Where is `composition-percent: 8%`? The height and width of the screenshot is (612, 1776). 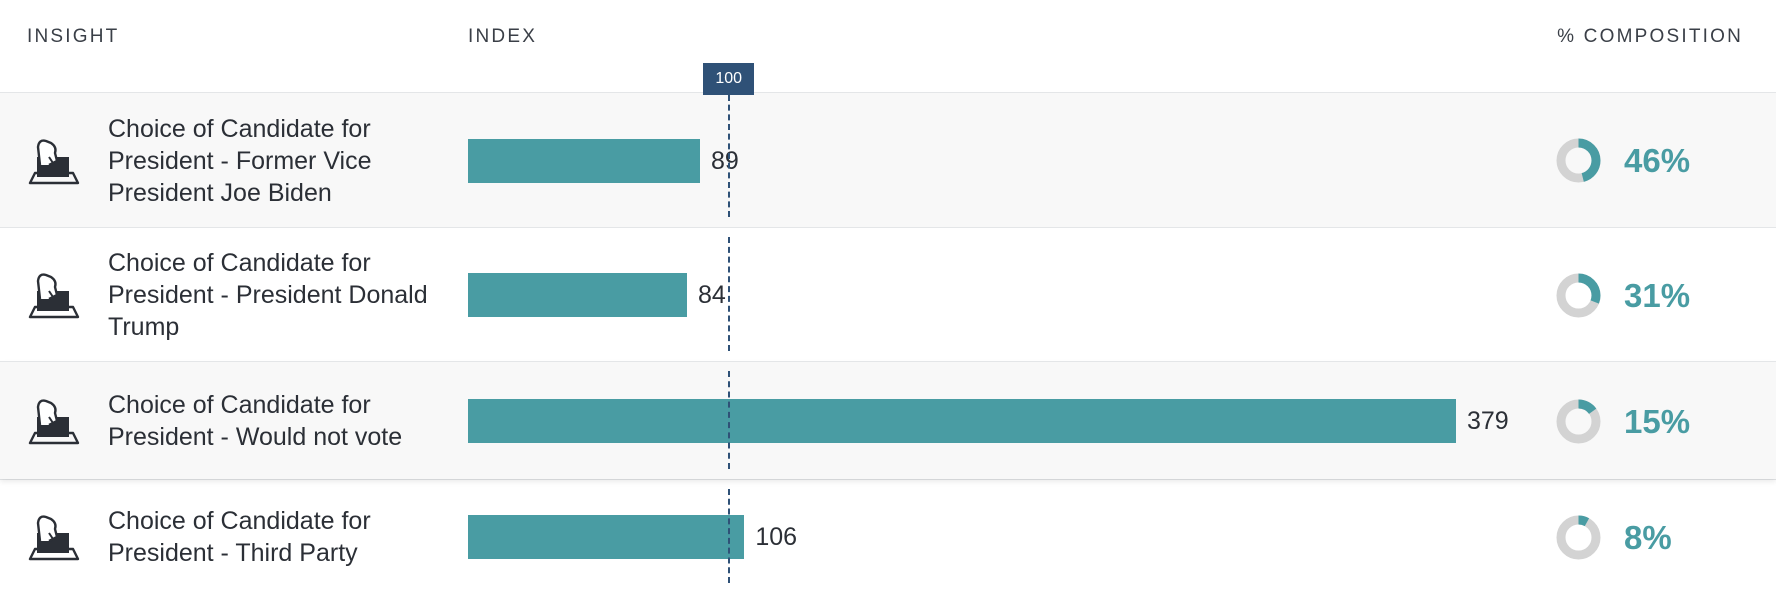
composition-percent: 8% is located at coordinates (1648, 537).